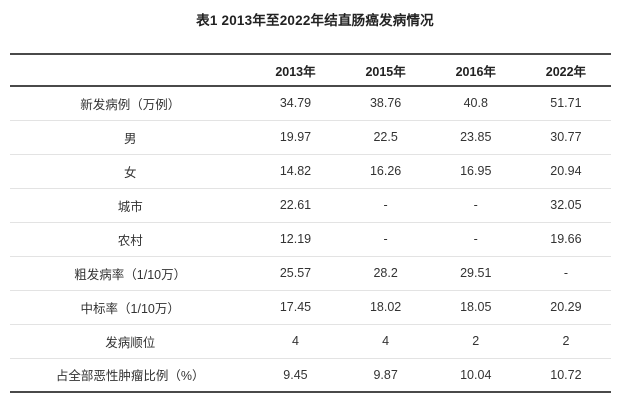 The height and width of the screenshot is (415, 630). I want to click on table-row: 中标率（1/10万） 17.45 18.02 18.05 20.29, so click(310, 306).